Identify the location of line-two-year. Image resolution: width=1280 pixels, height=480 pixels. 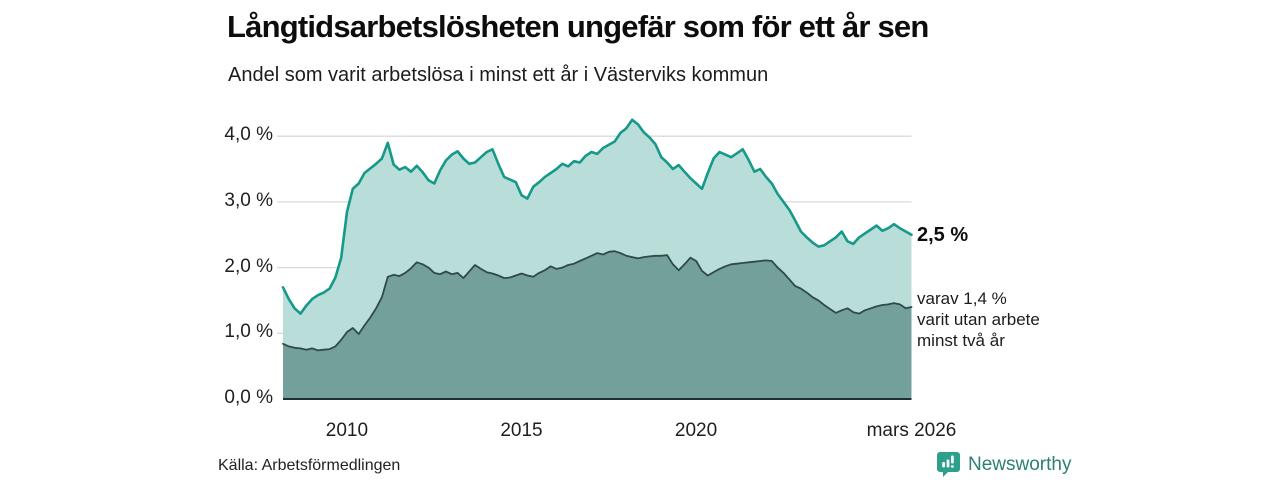
(597, 301).